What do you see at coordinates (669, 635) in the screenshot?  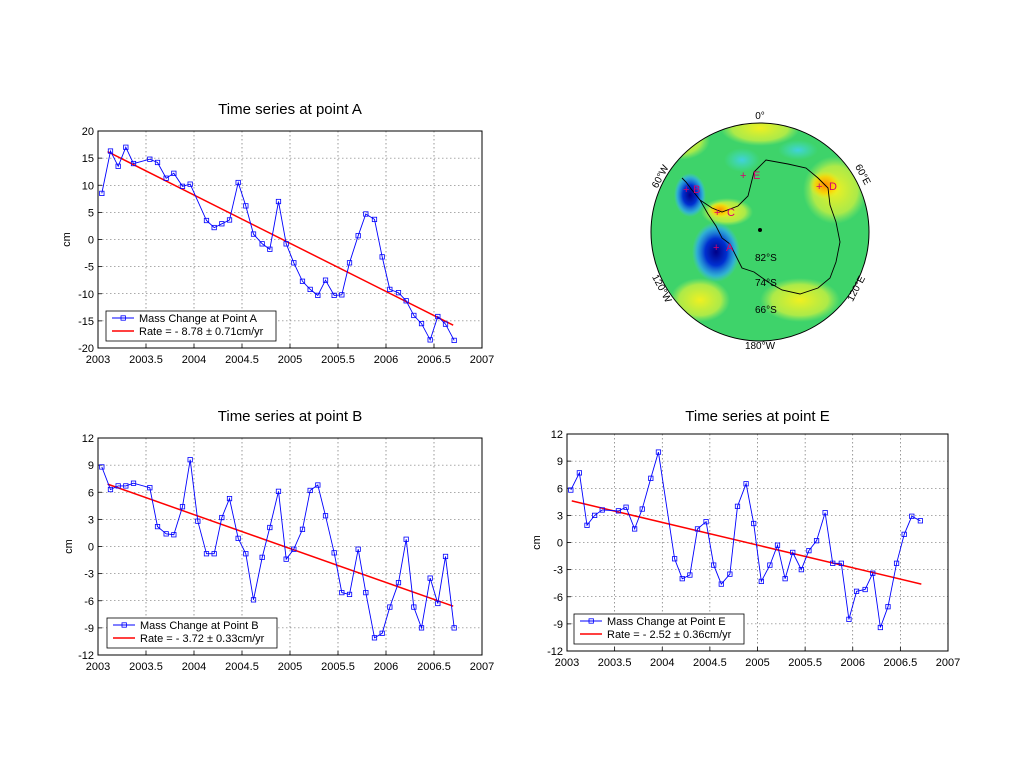 I see `legend-trend-label: Rate = - 2.52 ± 0.36cm/yr` at bounding box center [669, 635].